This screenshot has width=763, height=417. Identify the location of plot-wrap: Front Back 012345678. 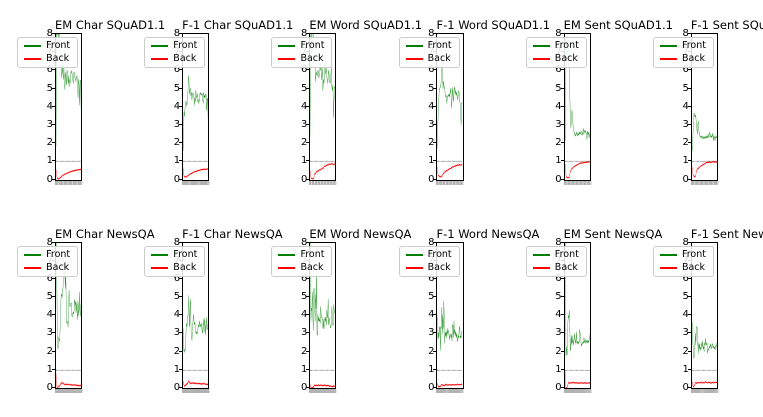
(431, 316).